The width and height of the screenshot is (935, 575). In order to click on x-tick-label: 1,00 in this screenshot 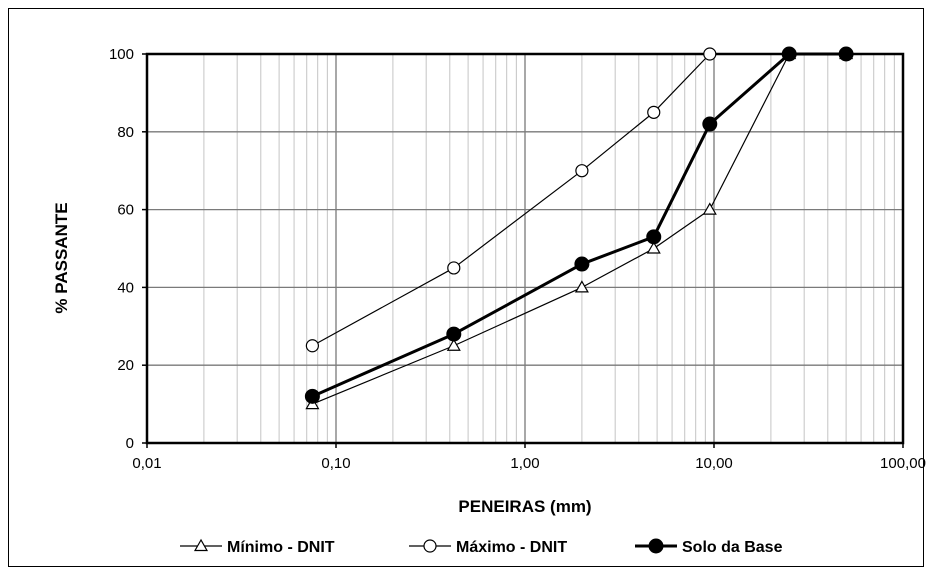, I will do `click(524, 463)`.